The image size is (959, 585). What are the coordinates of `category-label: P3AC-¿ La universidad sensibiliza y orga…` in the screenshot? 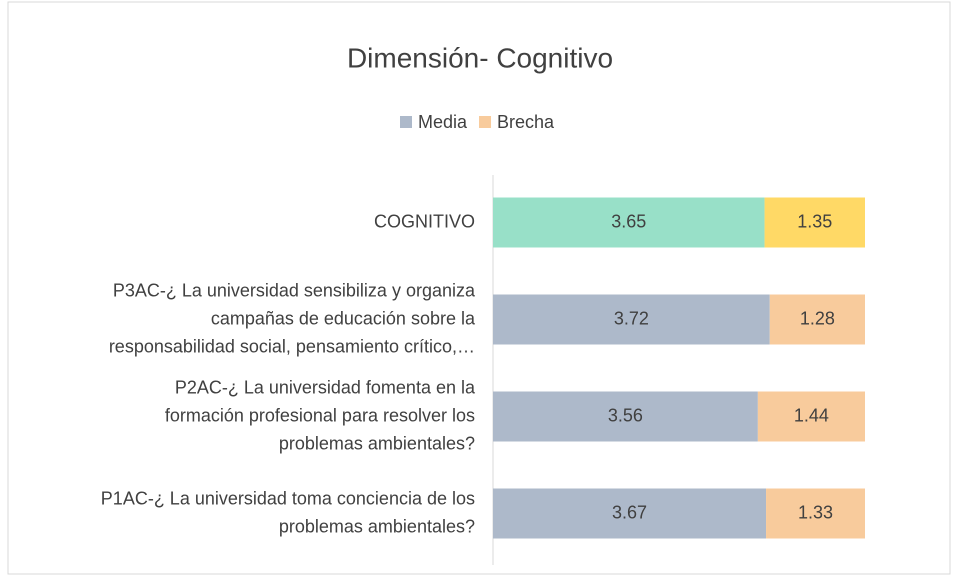 It's located at (294, 290).